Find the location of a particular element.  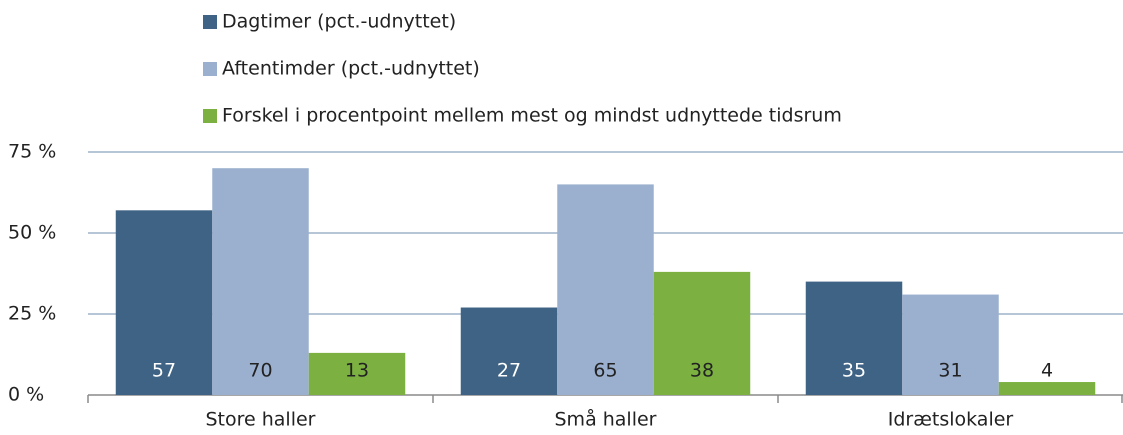

data-label: 31 is located at coordinates (950, 371).